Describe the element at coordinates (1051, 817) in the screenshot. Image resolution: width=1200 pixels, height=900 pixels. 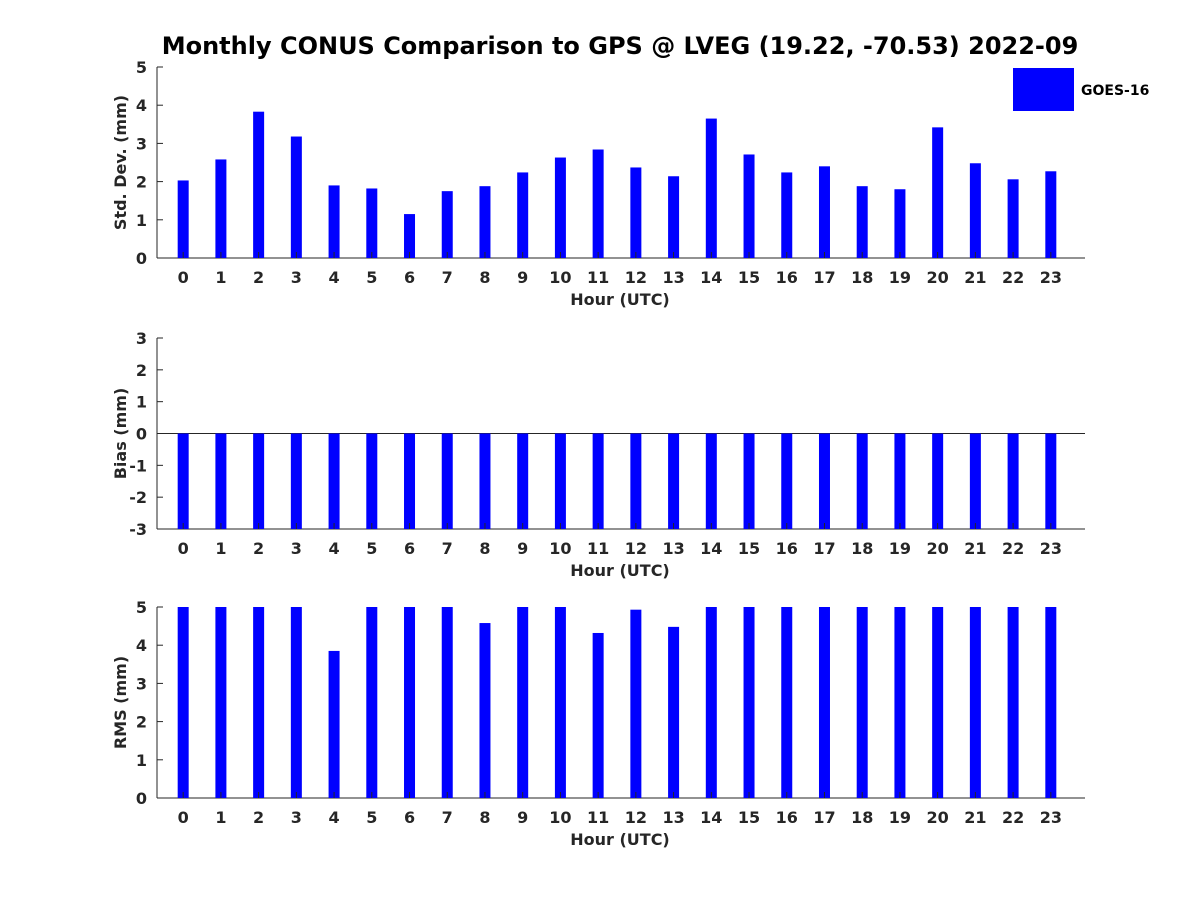
I see `rms-x-tick-label: 23` at that location.